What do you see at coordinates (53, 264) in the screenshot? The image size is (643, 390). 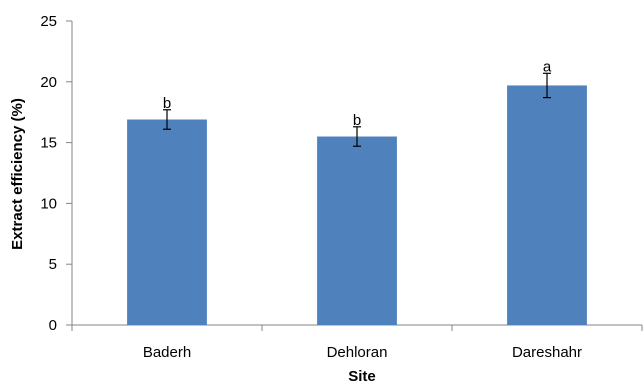 I see `y-tick-label: 5` at bounding box center [53, 264].